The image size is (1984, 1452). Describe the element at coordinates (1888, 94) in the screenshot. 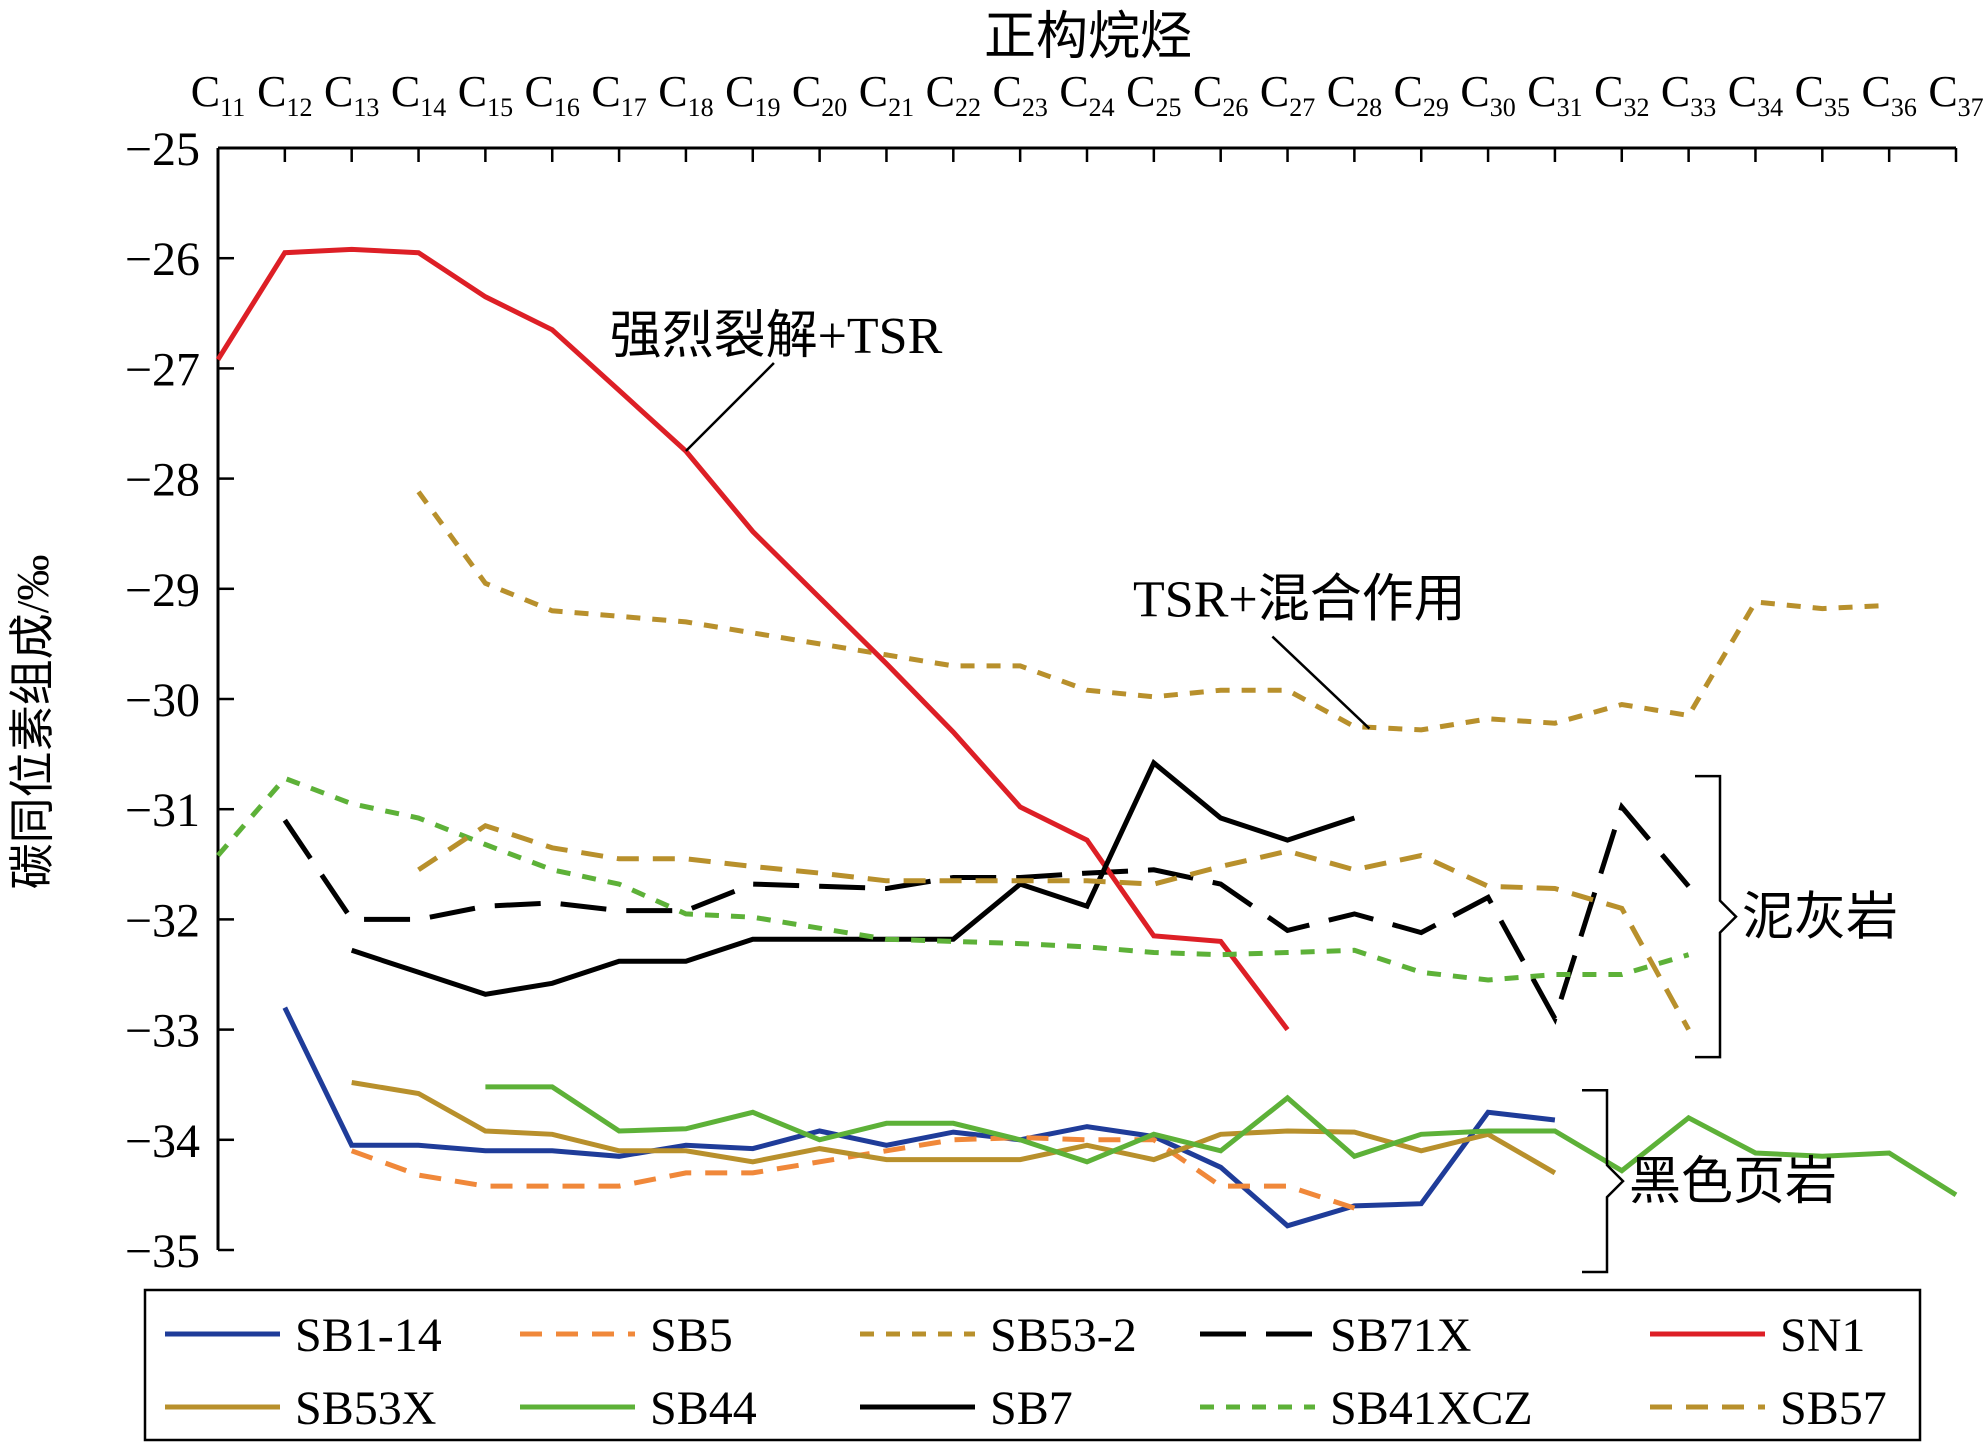

I see `x-tick-label: C36` at that location.